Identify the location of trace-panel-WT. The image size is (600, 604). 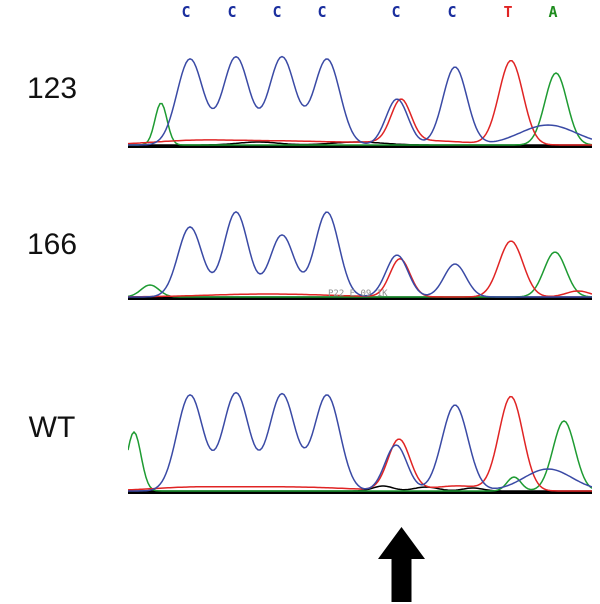
(360, 442).